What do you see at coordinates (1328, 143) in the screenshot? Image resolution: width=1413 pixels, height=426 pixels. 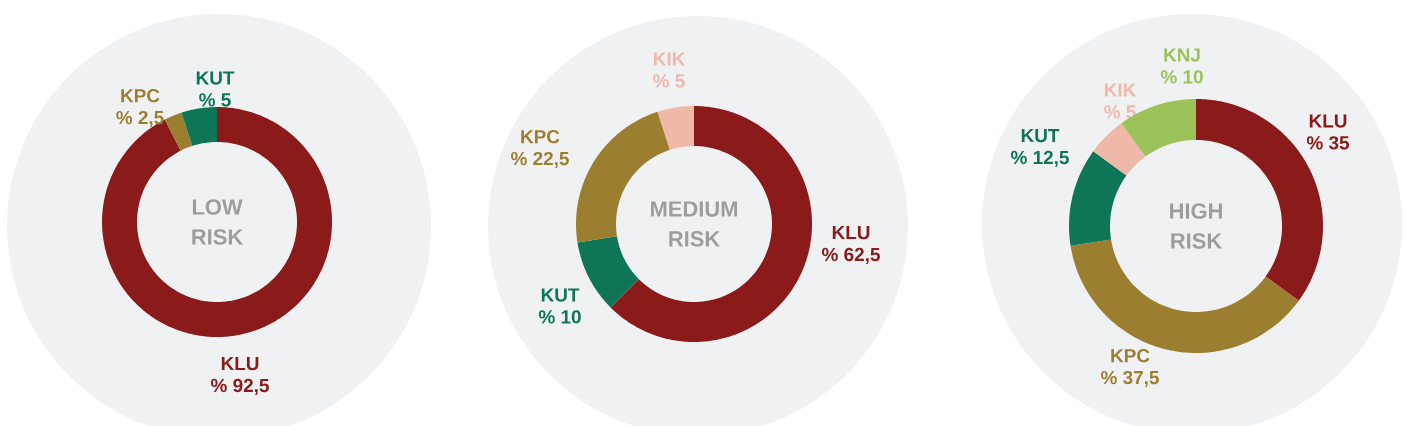 I see `data-label: % 35` at bounding box center [1328, 143].